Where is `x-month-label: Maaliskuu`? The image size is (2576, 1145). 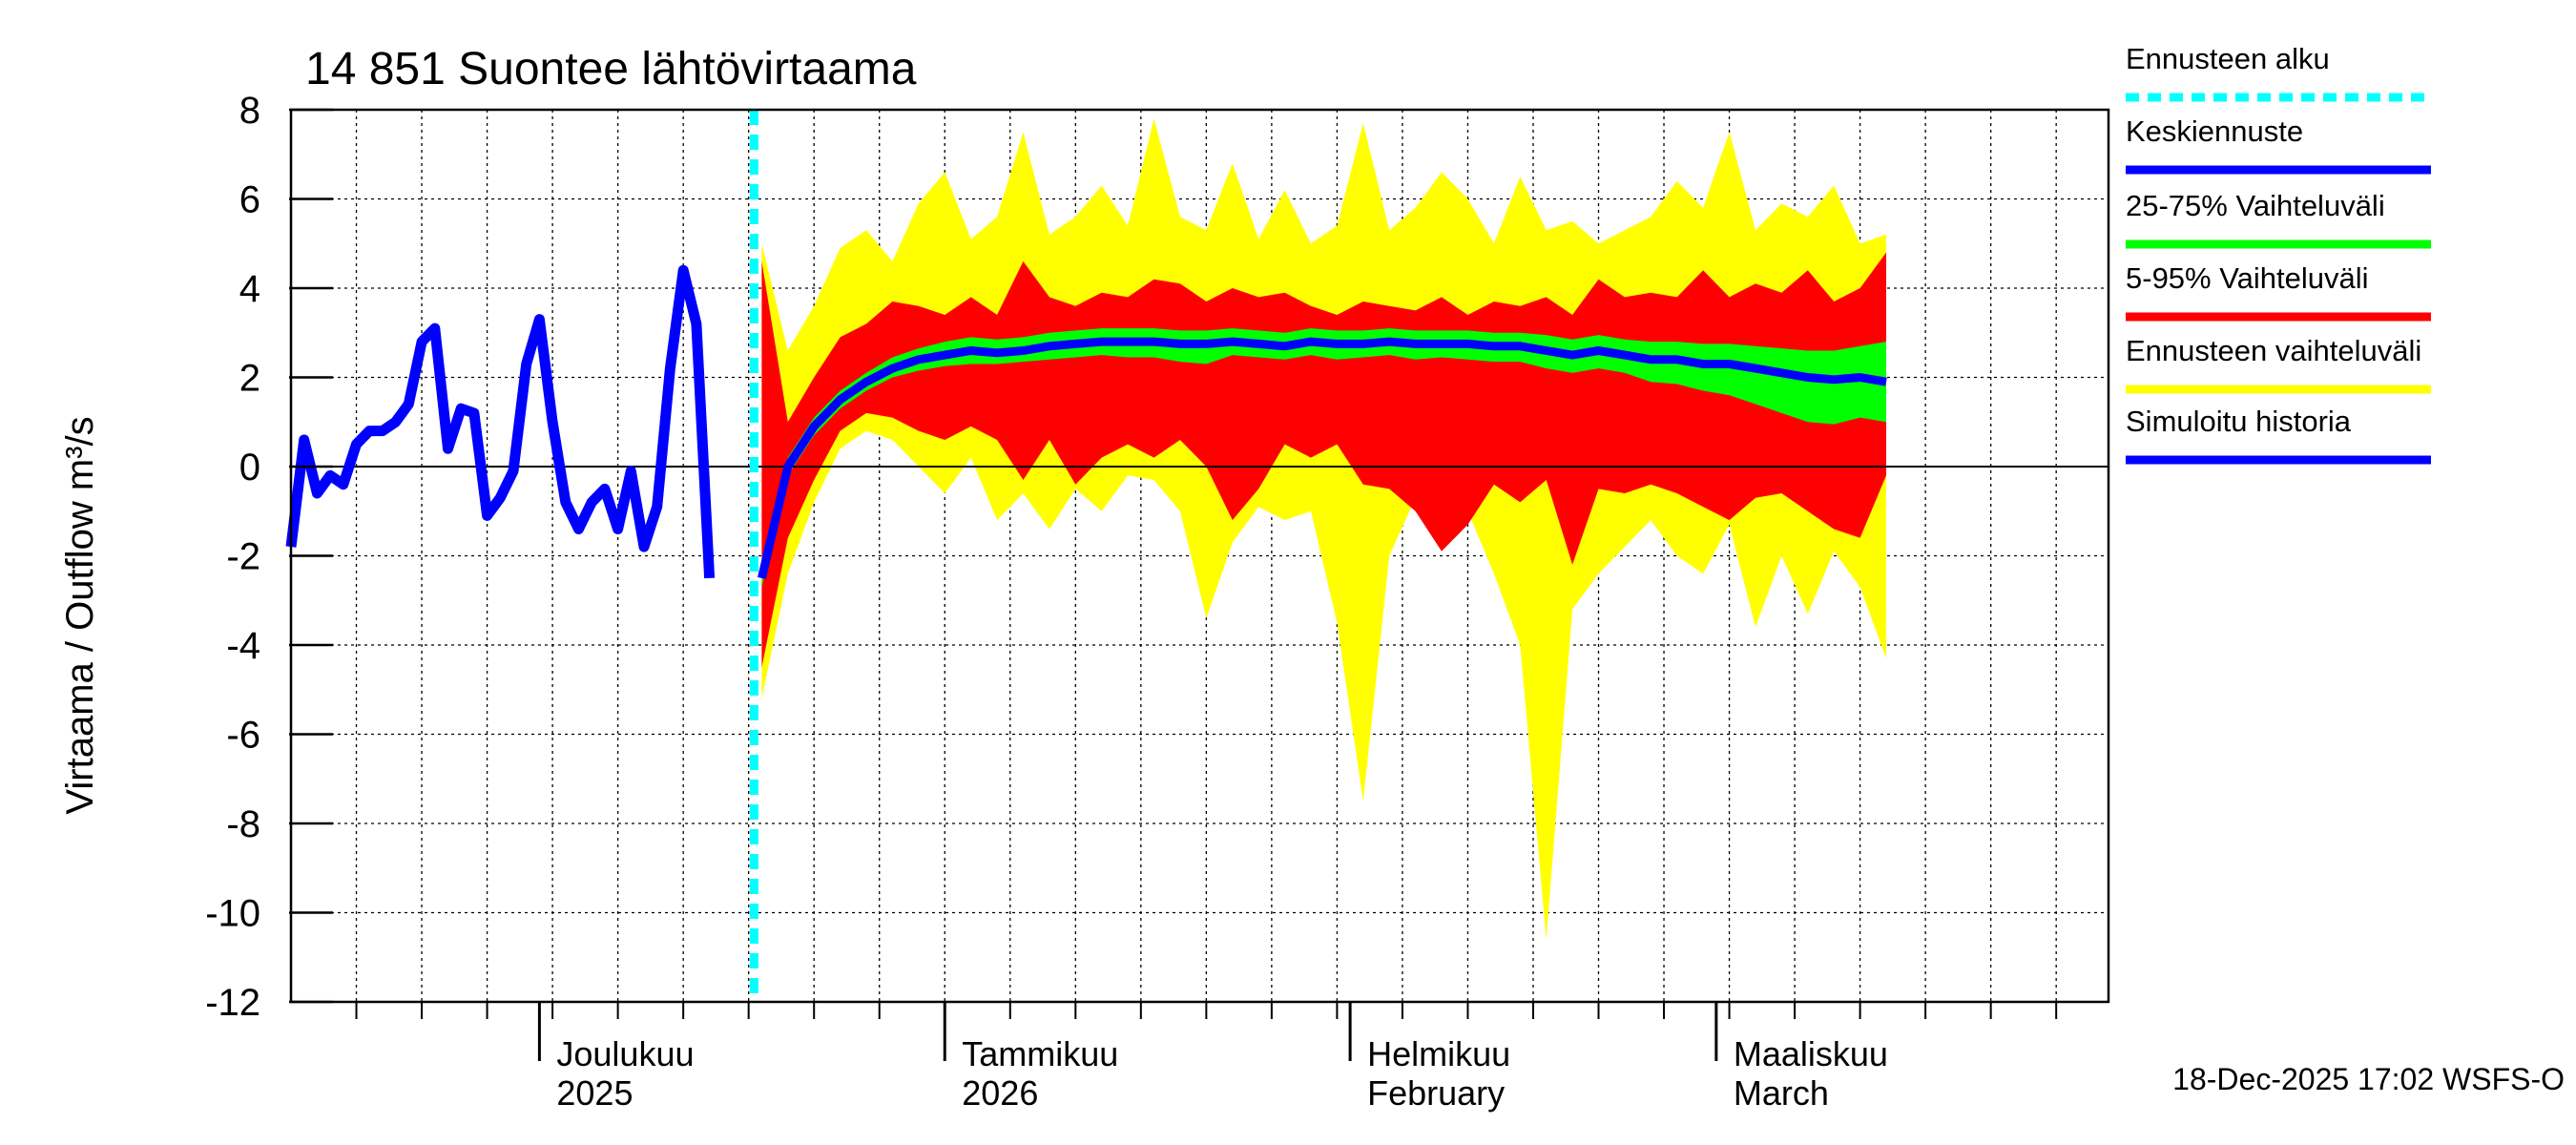 x-month-label: Maaliskuu is located at coordinates (1811, 1053).